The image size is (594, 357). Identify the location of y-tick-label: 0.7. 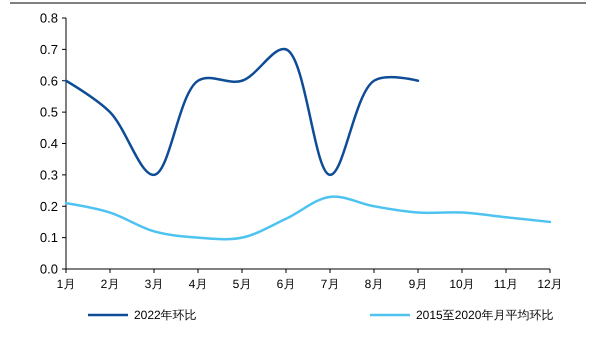
(49, 49).